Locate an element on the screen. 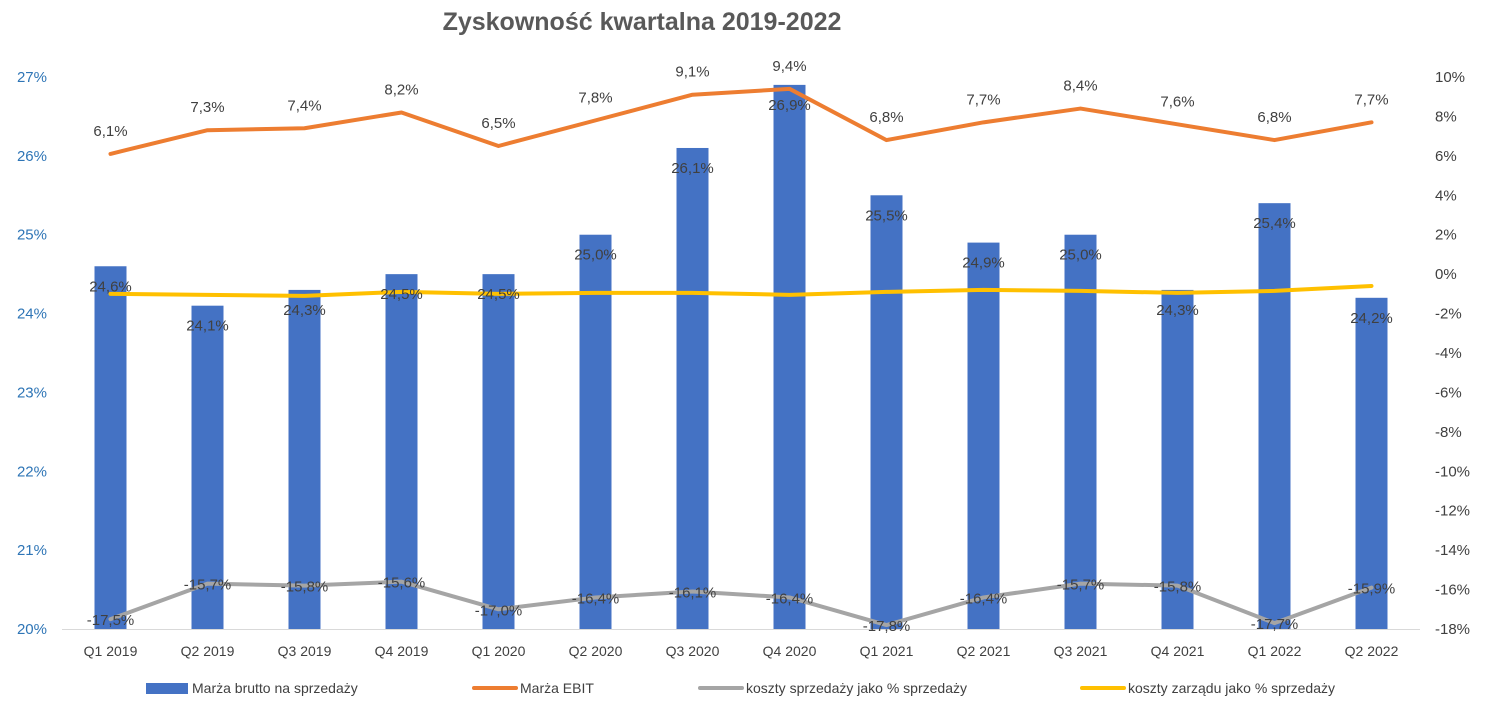  data-label: 24,9% is located at coordinates (983, 263).